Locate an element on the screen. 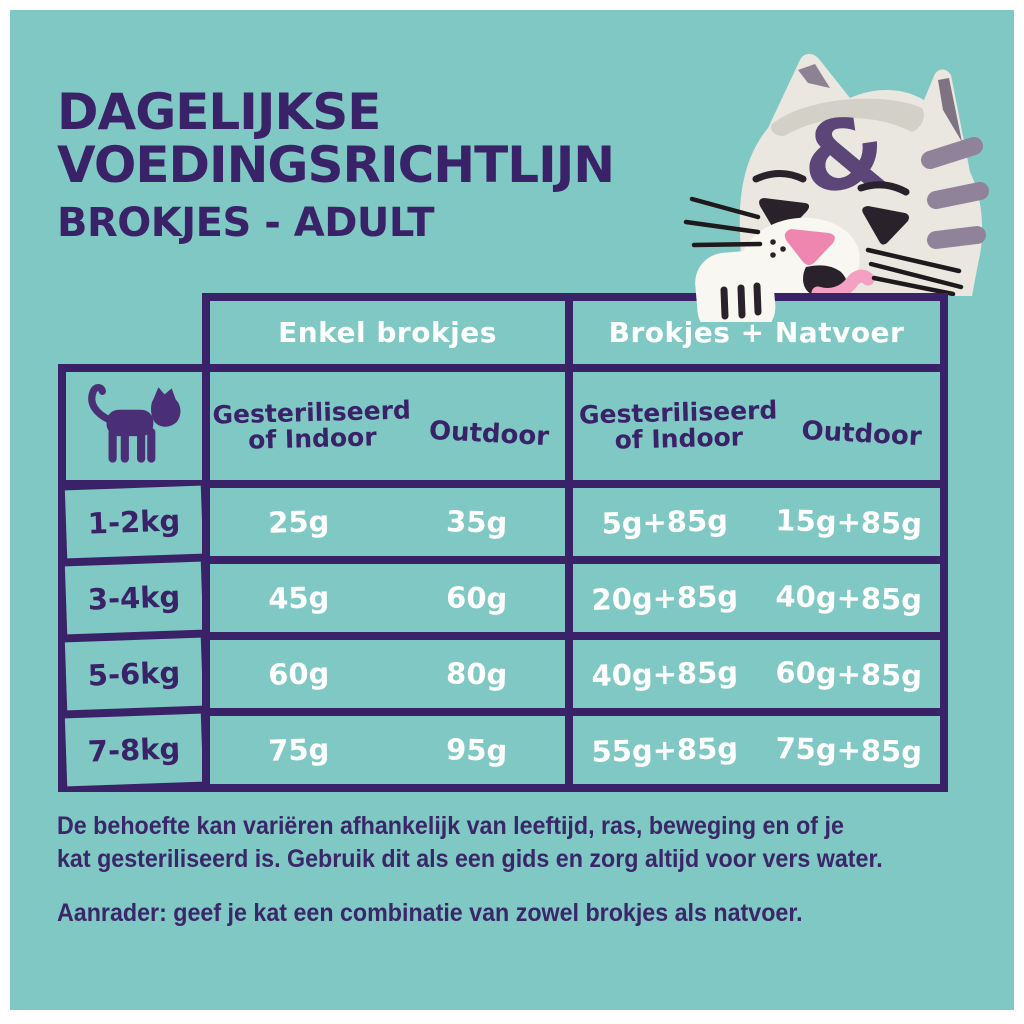 The image size is (1024, 1024). page-title-line1: DAGELIJKSE is located at coordinates (219, 112).